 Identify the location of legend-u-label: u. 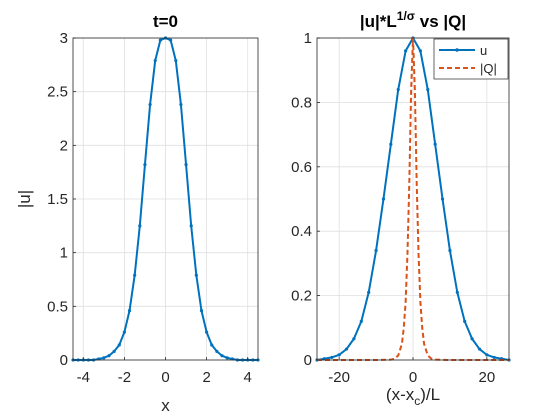
(483, 50).